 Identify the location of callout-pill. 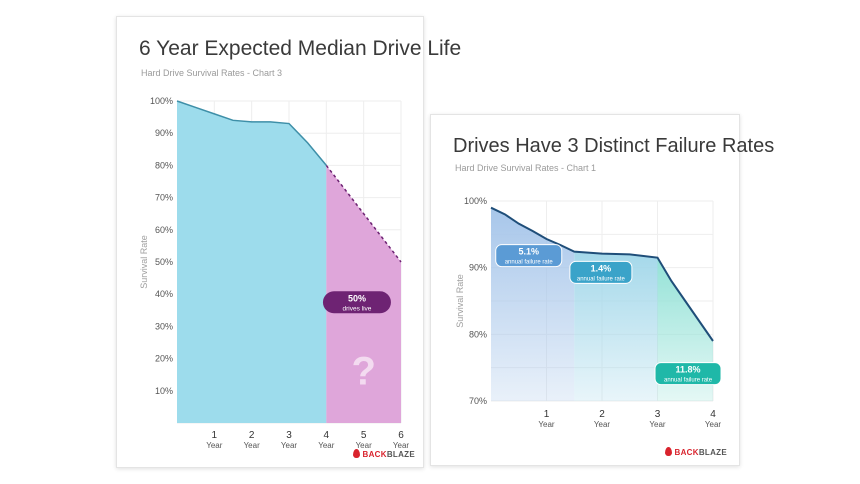
(356, 302).